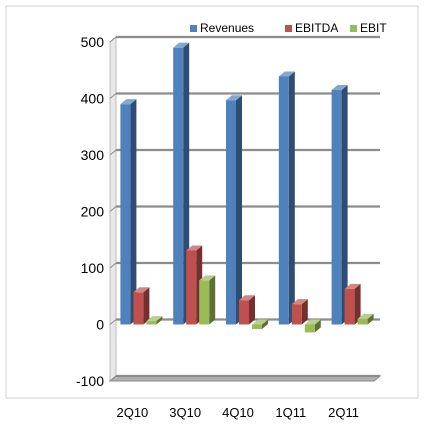 The width and height of the screenshot is (438, 436). Describe the element at coordinates (93, 42) in the screenshot. I see `y-tick-label: 500` at that location.